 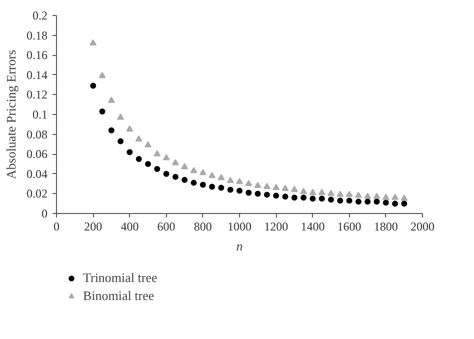 What do you see at coordinates (312, 227) in the screenshot?
I see `x-tick-label: 1400` at bounding box center [312, 227].